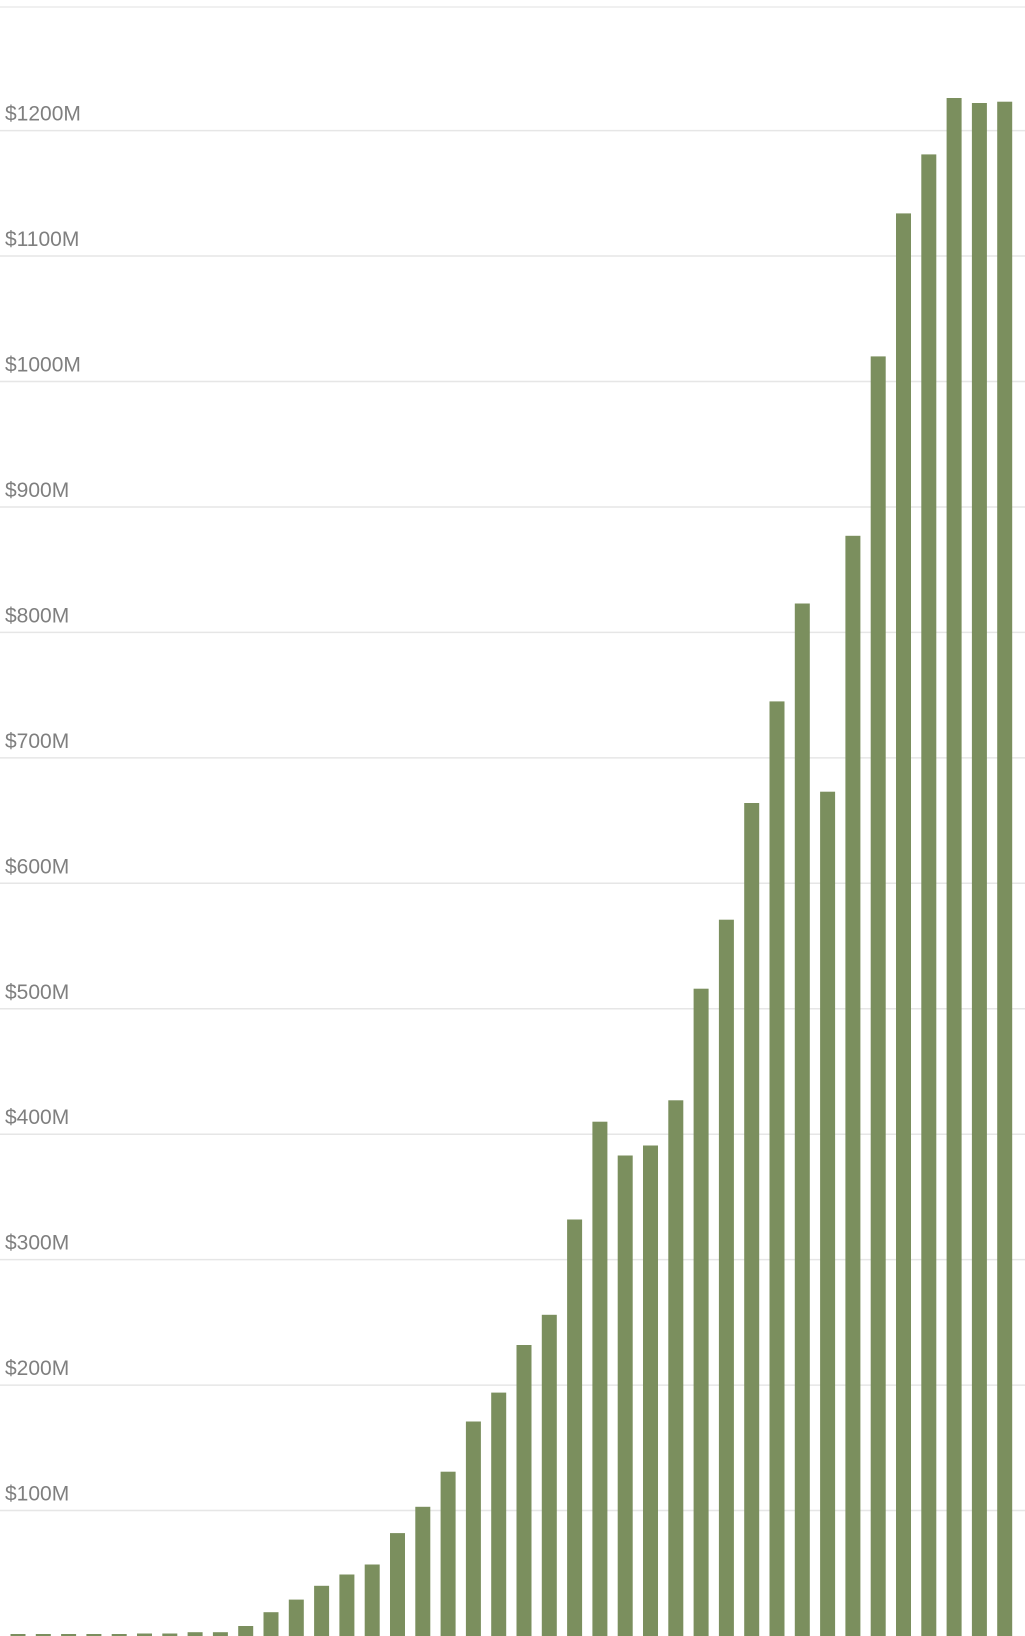 This screenshot has height=1636, width=1025. What do you see at coordinates (37, 615) in the screenshot?
I see `y-tick-label: $800M` at bounding box center [37, 615].